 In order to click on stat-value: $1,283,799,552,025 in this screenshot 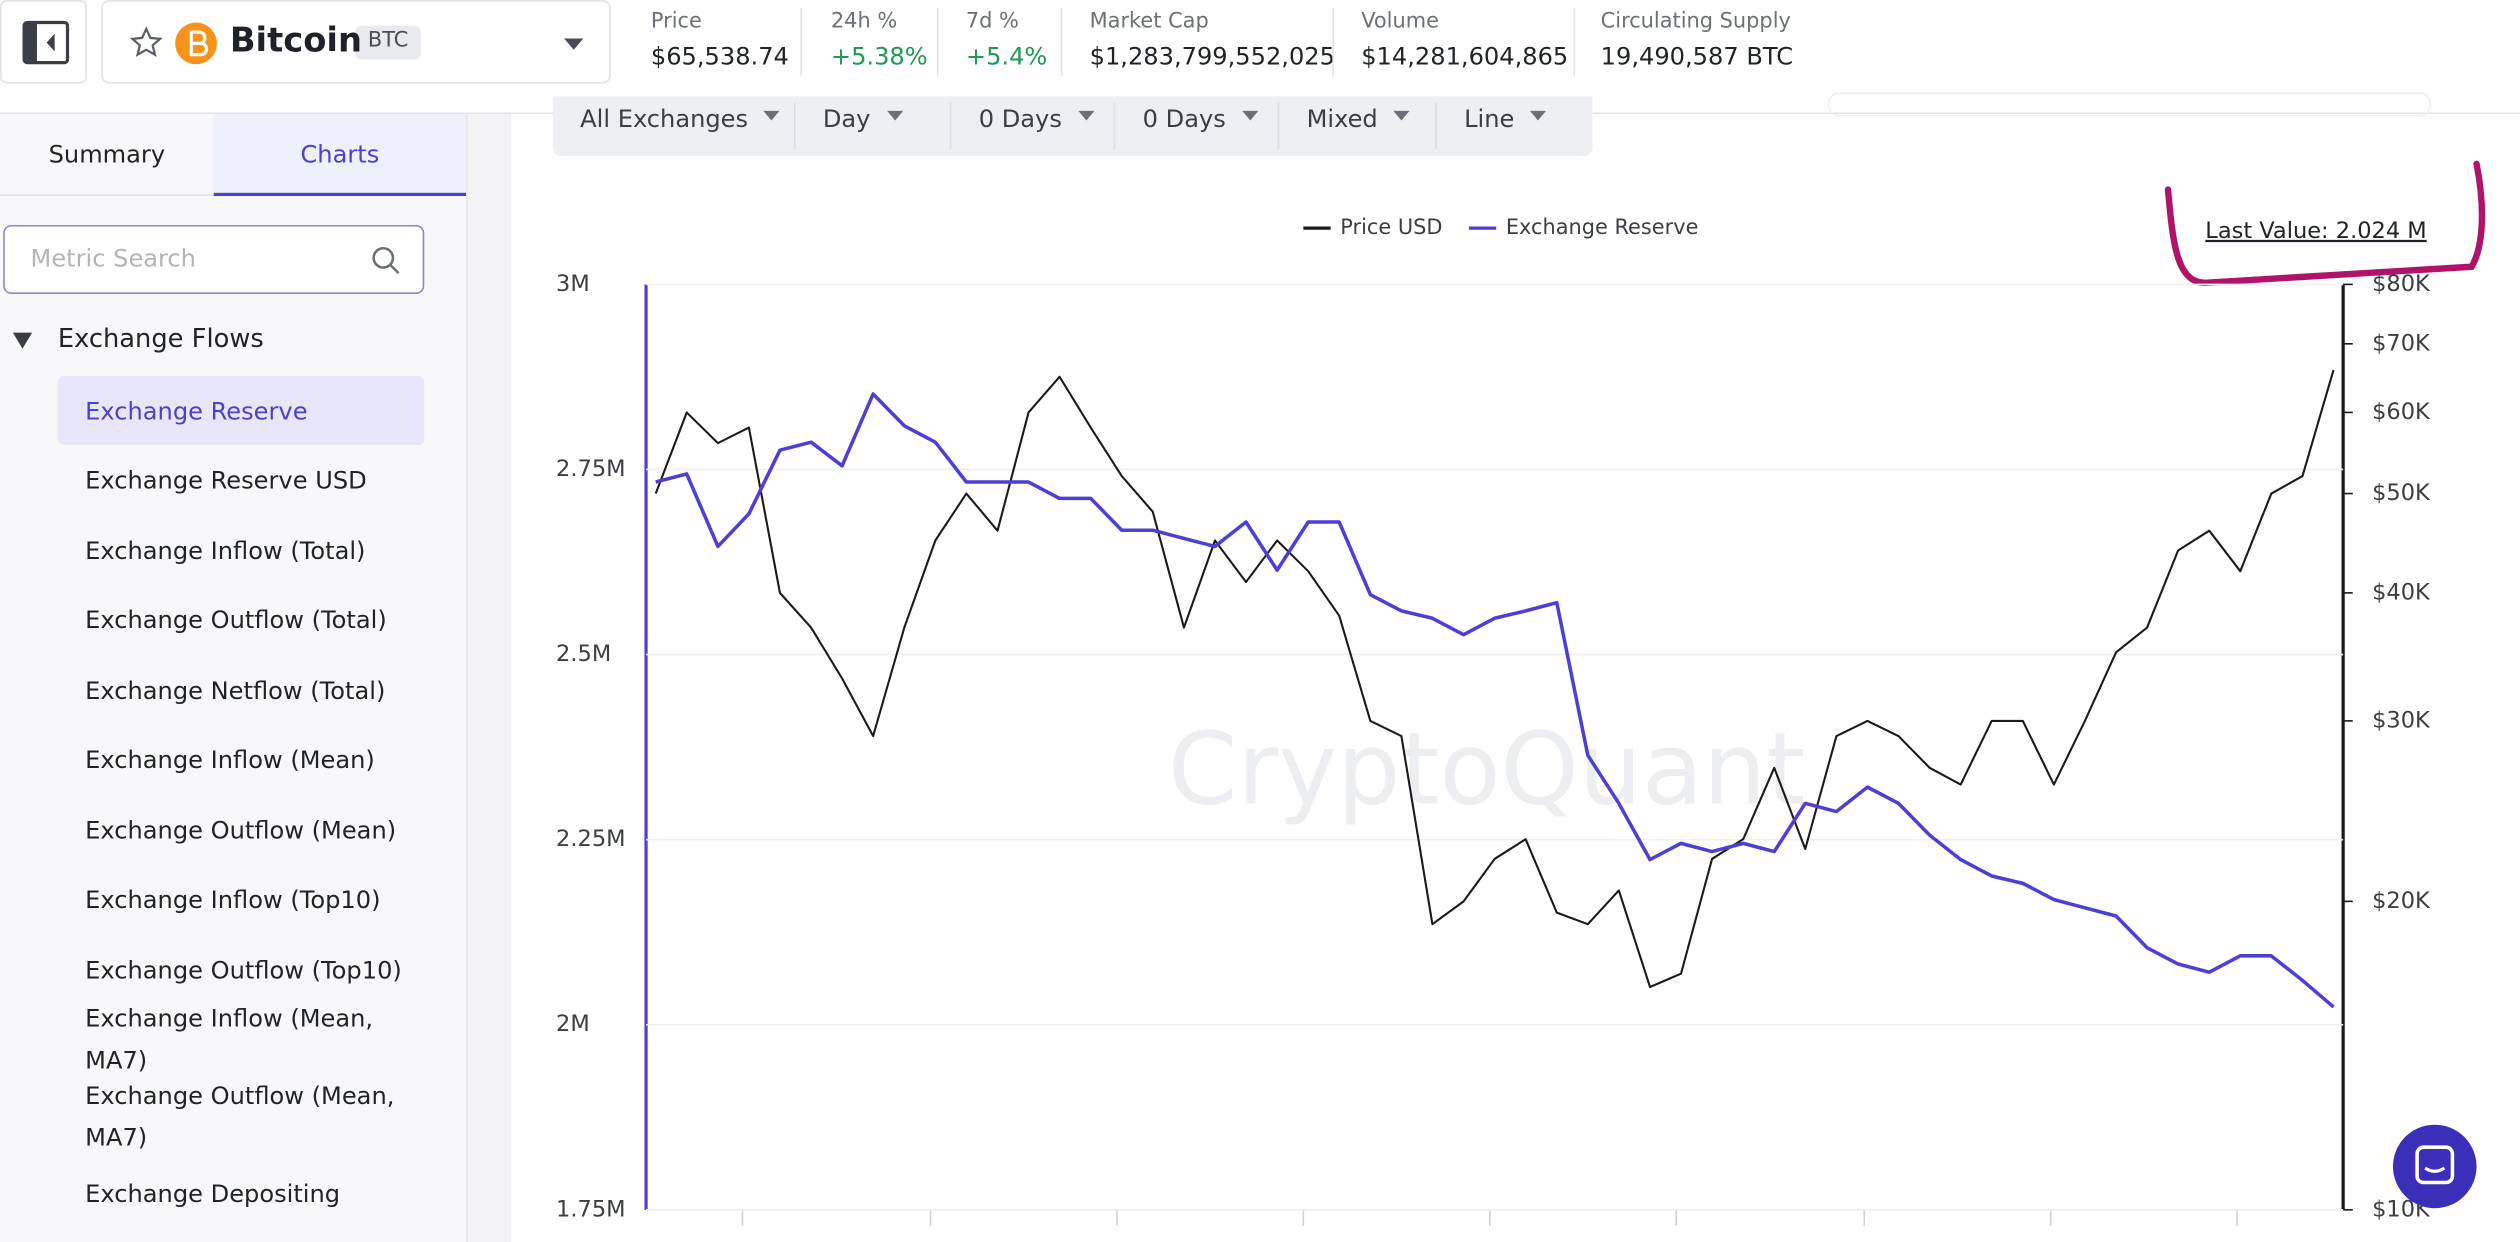, I will do `click(1212, 56)`.